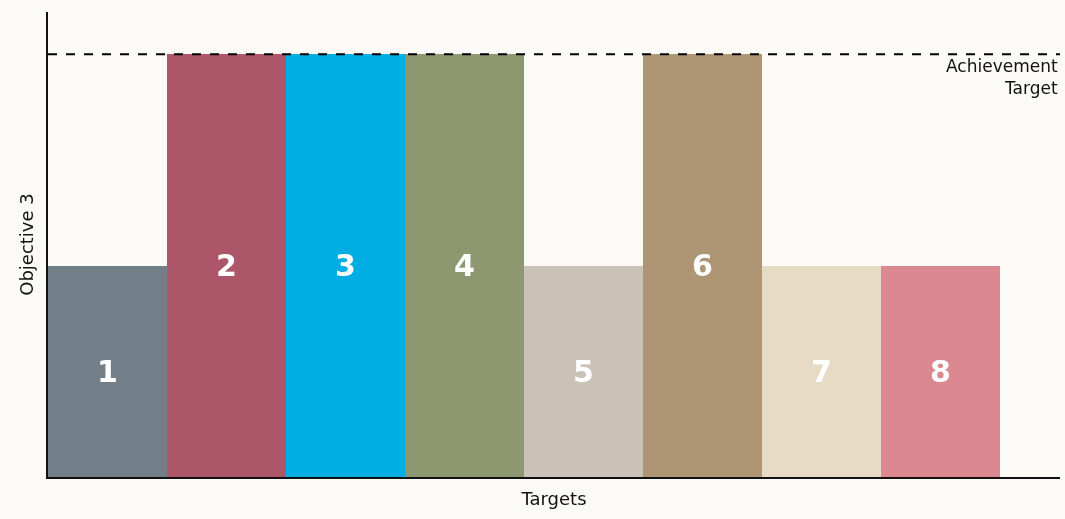 The height and width of the screenshot is (519, 1065). Describe the element at coordinates (1002, 77) in the screenshot. I see `ref-line-label: Achievement Target` at that location.